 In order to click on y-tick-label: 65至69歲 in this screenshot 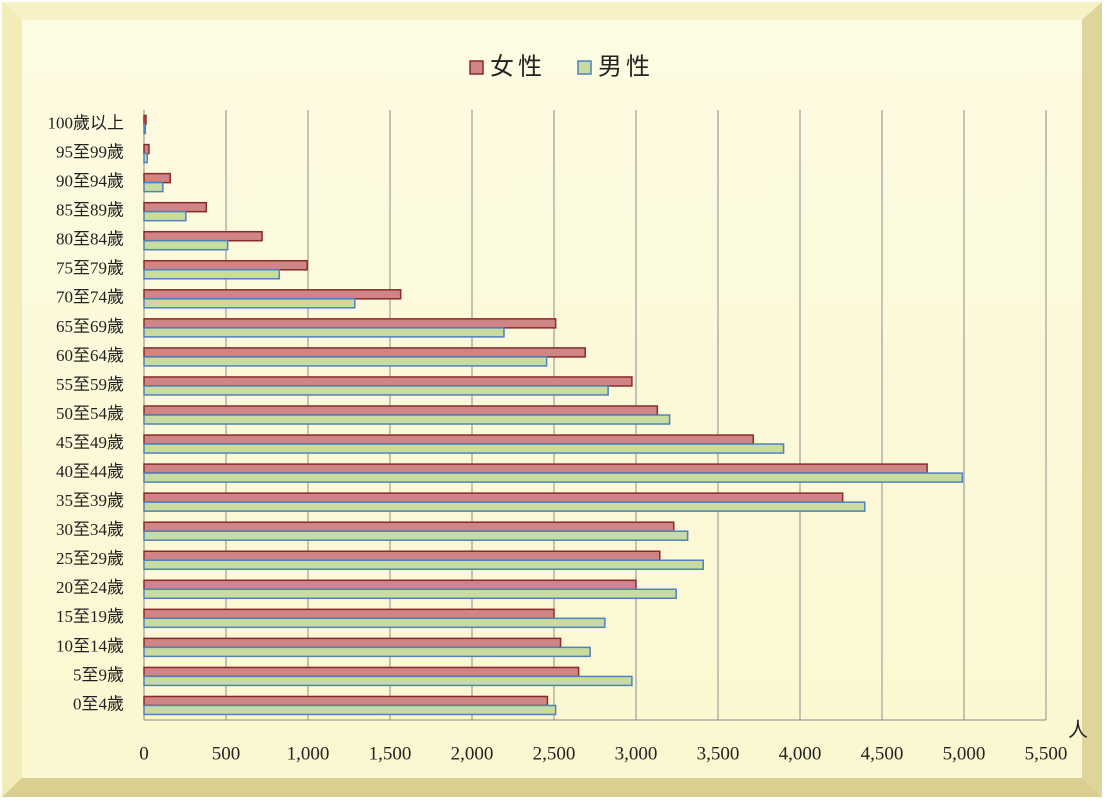, I will do `click(90, 326)`.